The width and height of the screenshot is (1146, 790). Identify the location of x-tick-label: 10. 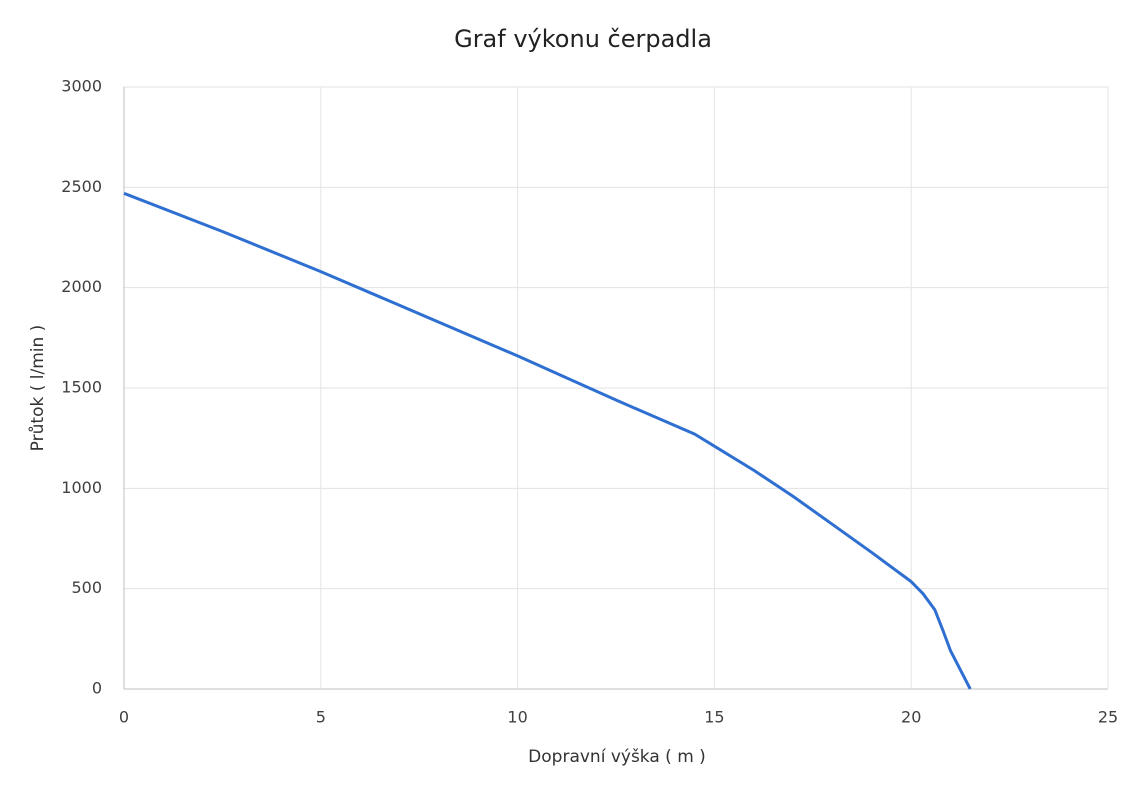
(517, 717).